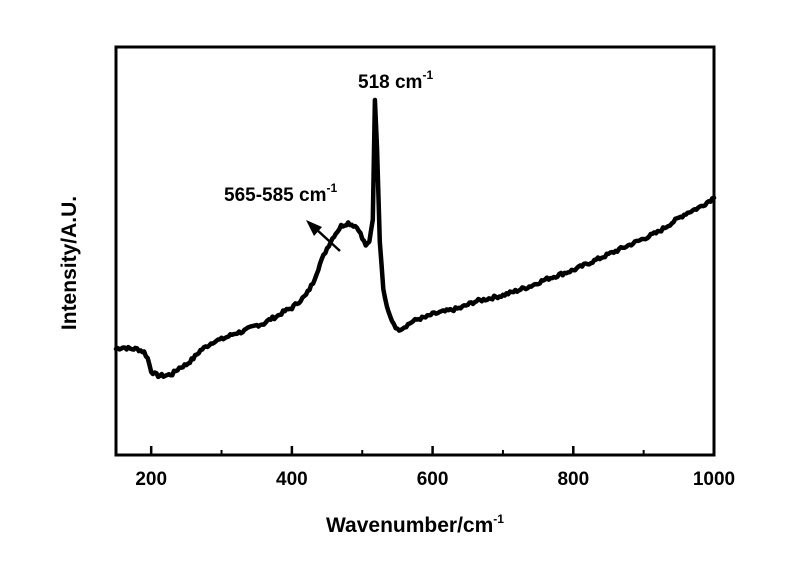  I want to click on x-axis-label: Wavenumber/cm-1, so click(415, 524).